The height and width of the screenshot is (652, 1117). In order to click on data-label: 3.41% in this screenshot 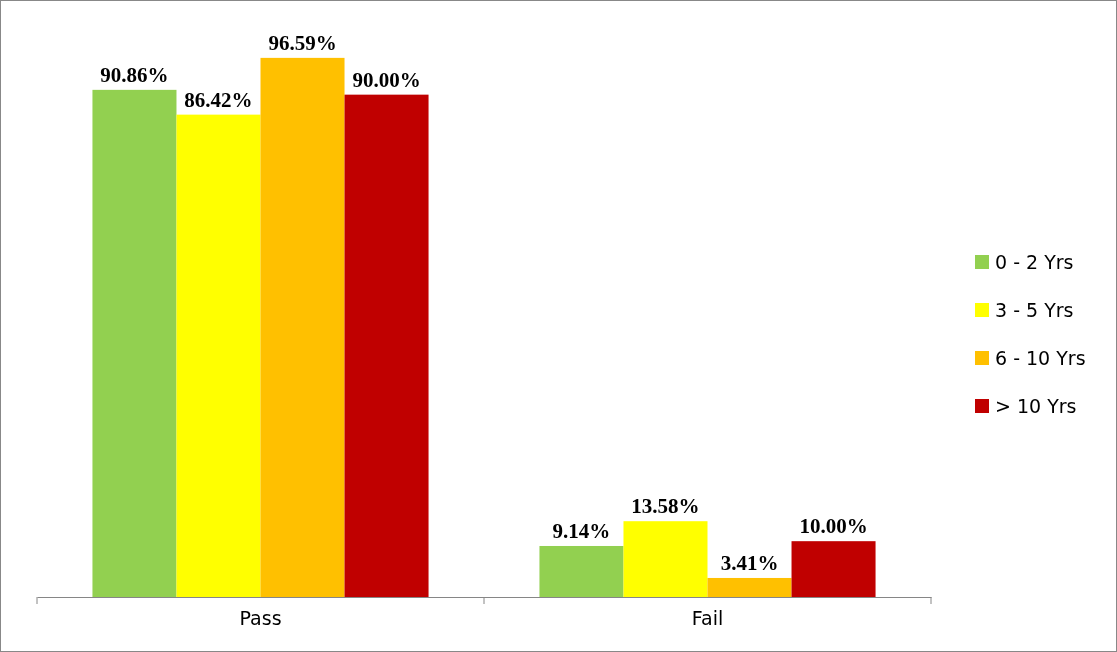, I will do `click(749, 562)`.